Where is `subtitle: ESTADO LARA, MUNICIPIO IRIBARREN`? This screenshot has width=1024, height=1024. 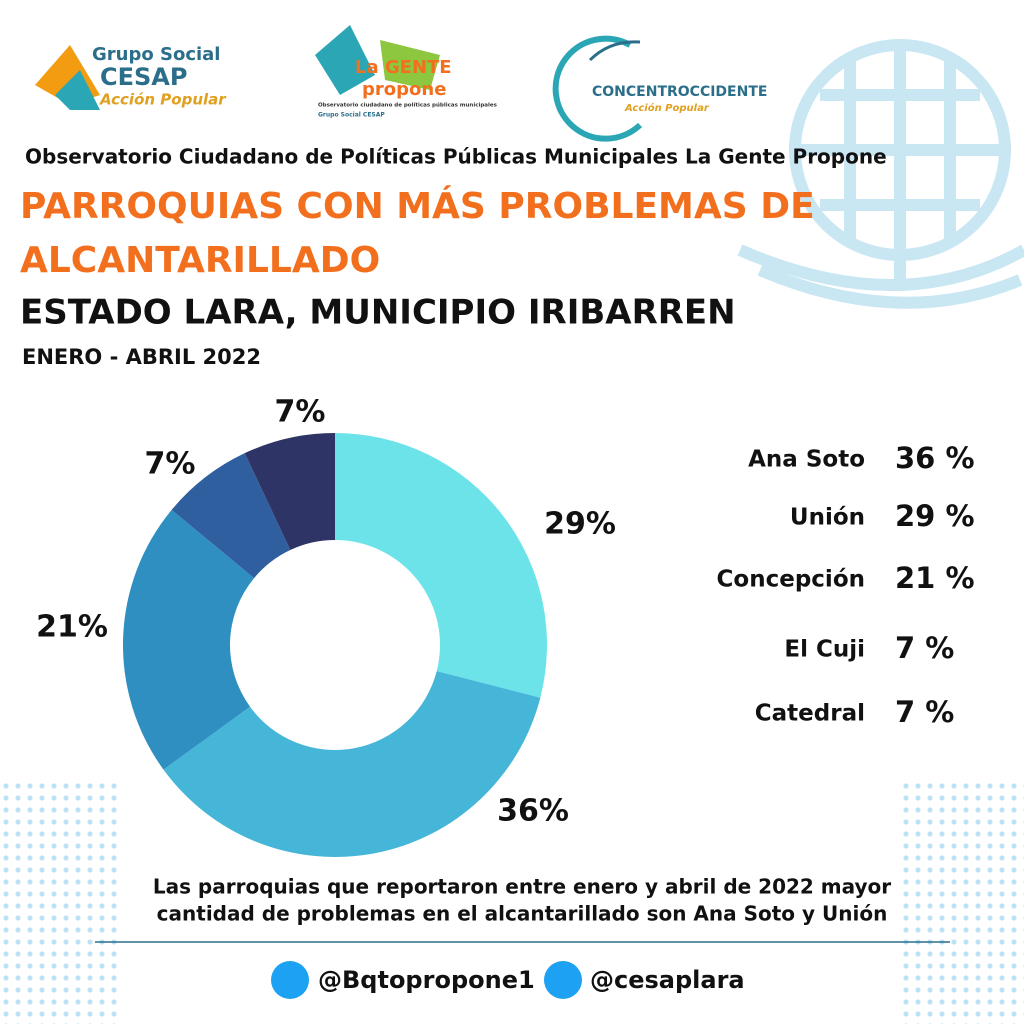 subtitle: ESTADO LARA, MUNICIPIO IRIBARREN is located at coordinates (378, 313).